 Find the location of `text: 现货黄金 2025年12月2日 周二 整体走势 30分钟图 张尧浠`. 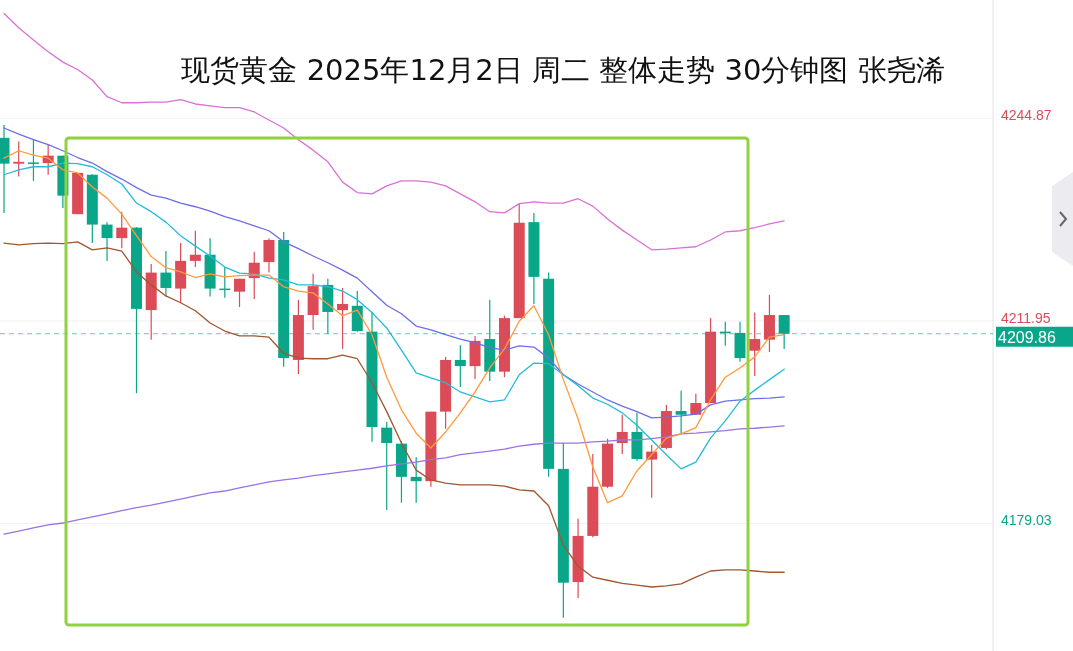

text: 现货黄金 2025年12月2日 周二 整体走势 30分钟图 张尧浠 is located at coordinates (563, 70).